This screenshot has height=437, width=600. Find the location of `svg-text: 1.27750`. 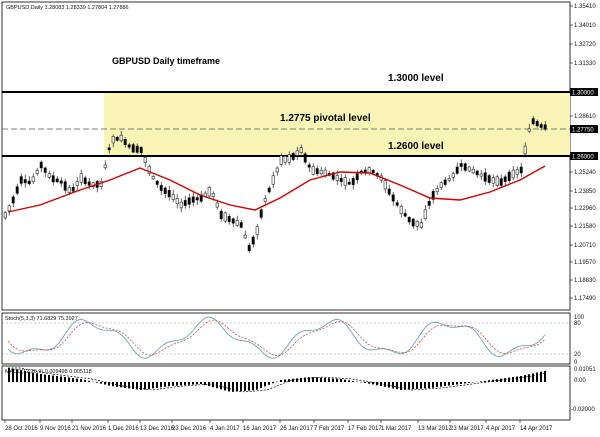

svg-text: 1.27750 is located at coordinates (583, 131).